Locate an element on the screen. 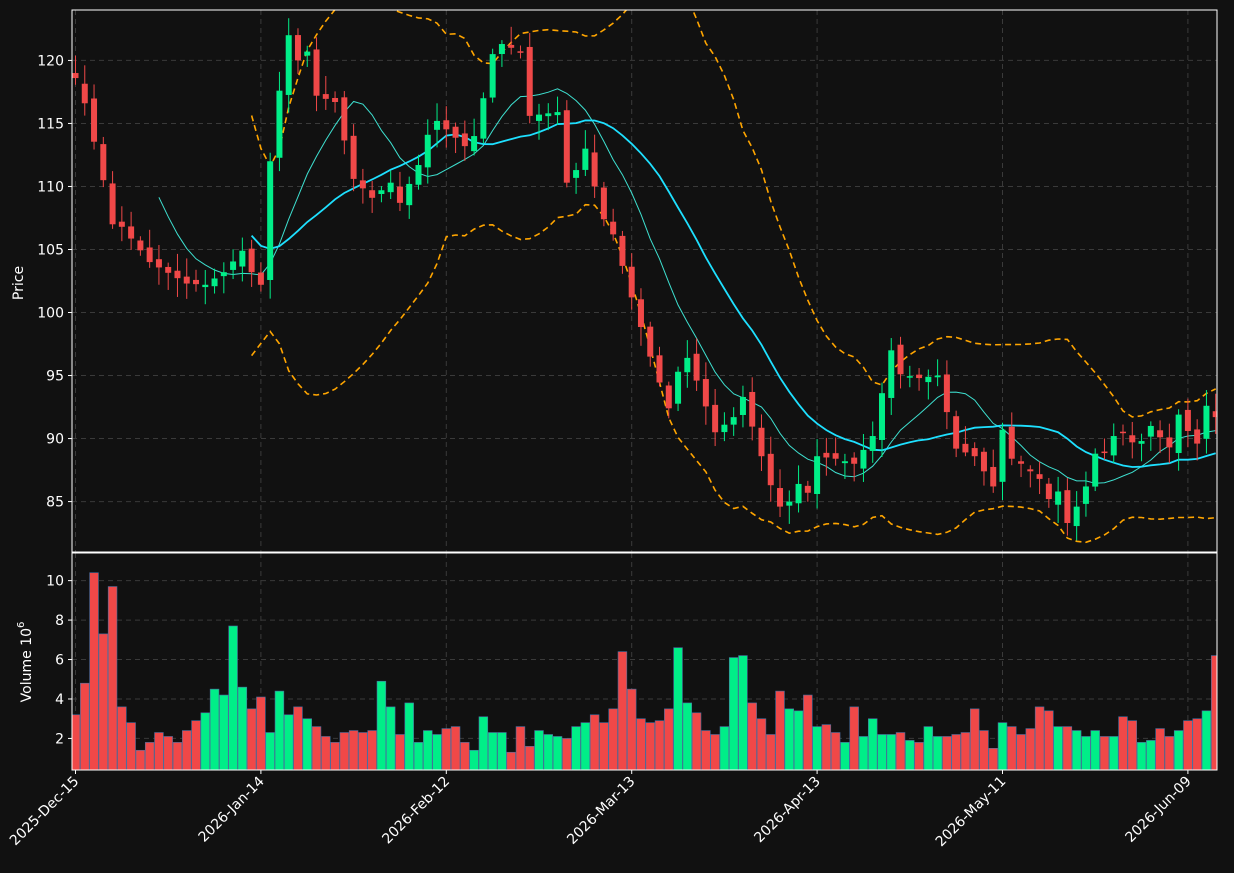  volume-tick-label: 4 is located at coordinates (59, 700).